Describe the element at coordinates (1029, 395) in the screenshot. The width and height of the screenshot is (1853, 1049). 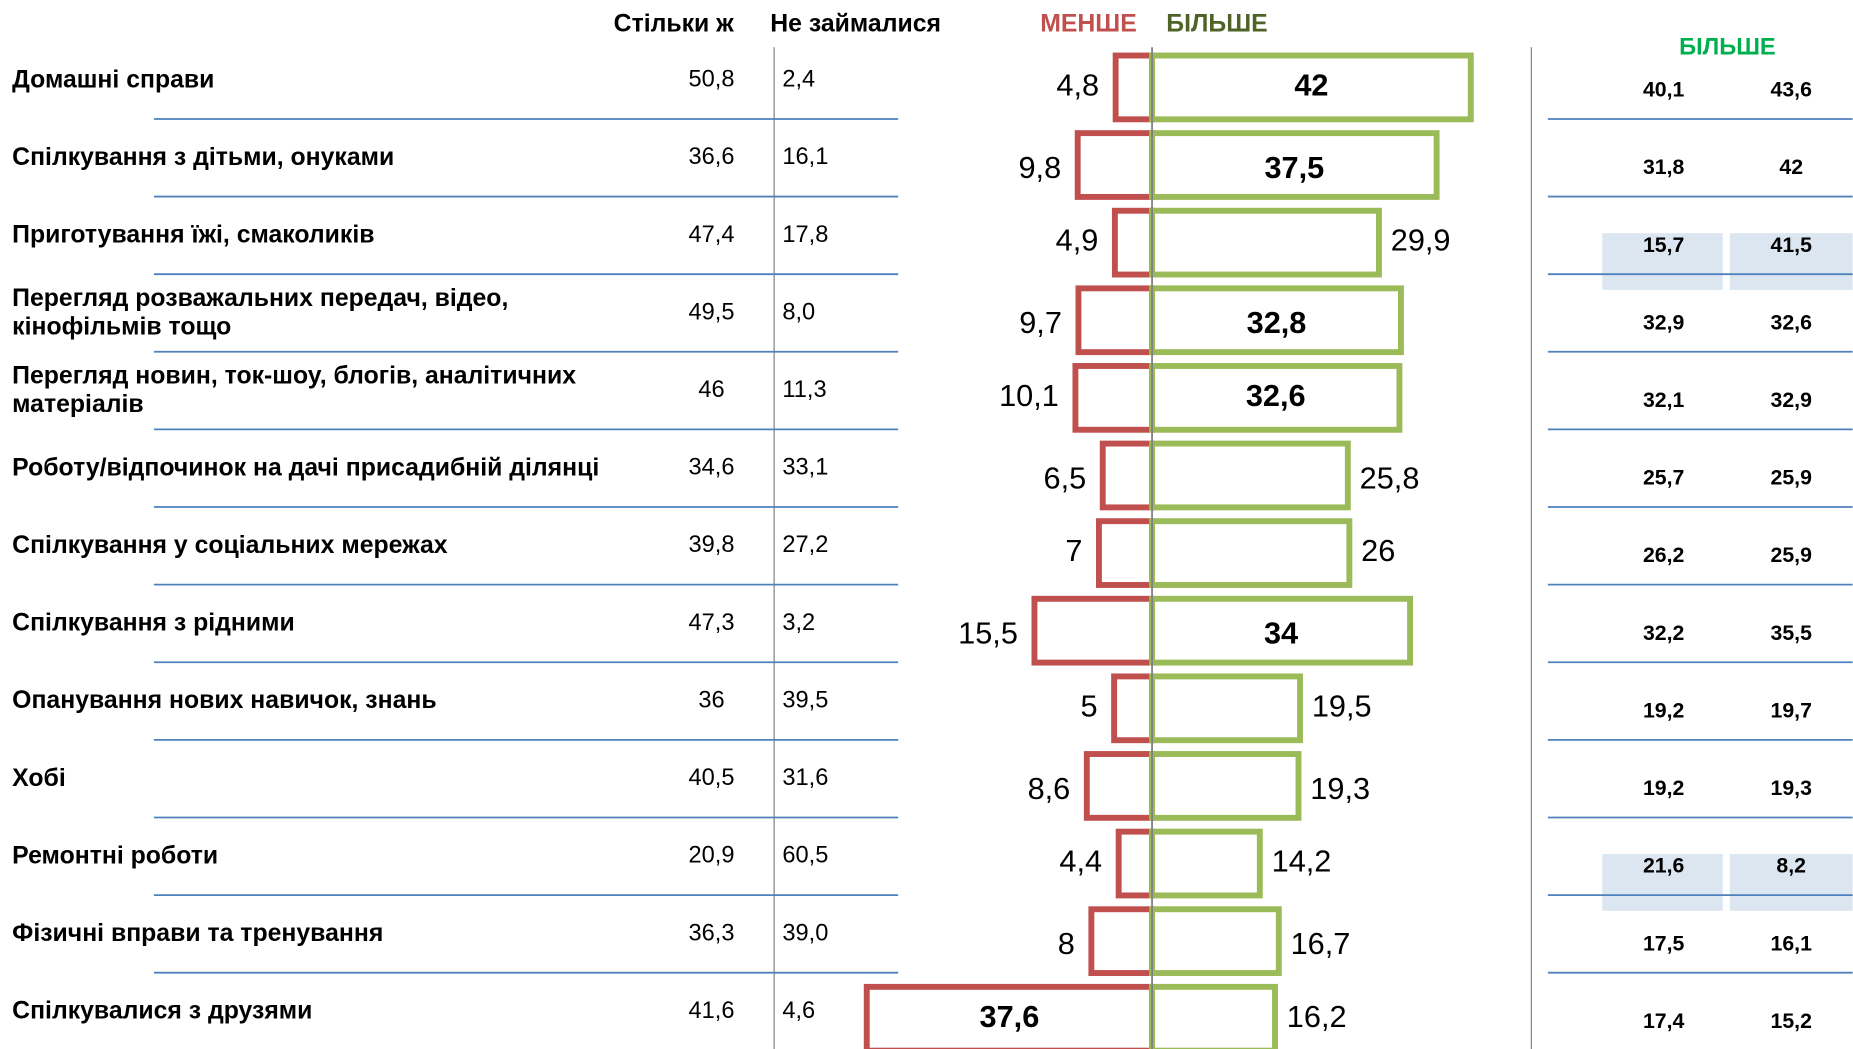
I see `value-label: 10,1` at that location.